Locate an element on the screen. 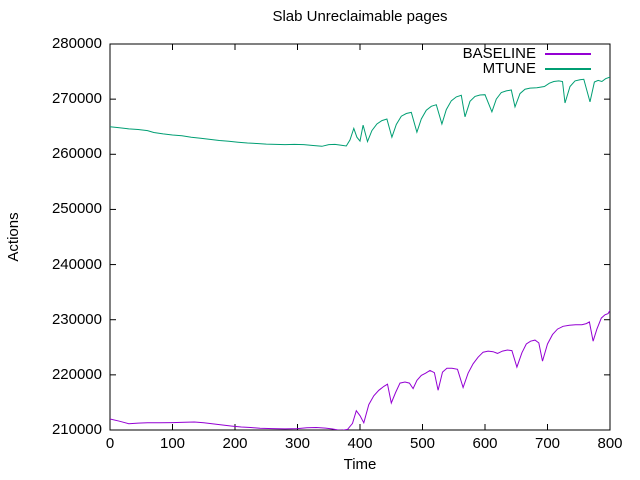 The image size is (640, 480). x-tick-label: 800 is located at coordinates (610, 443).